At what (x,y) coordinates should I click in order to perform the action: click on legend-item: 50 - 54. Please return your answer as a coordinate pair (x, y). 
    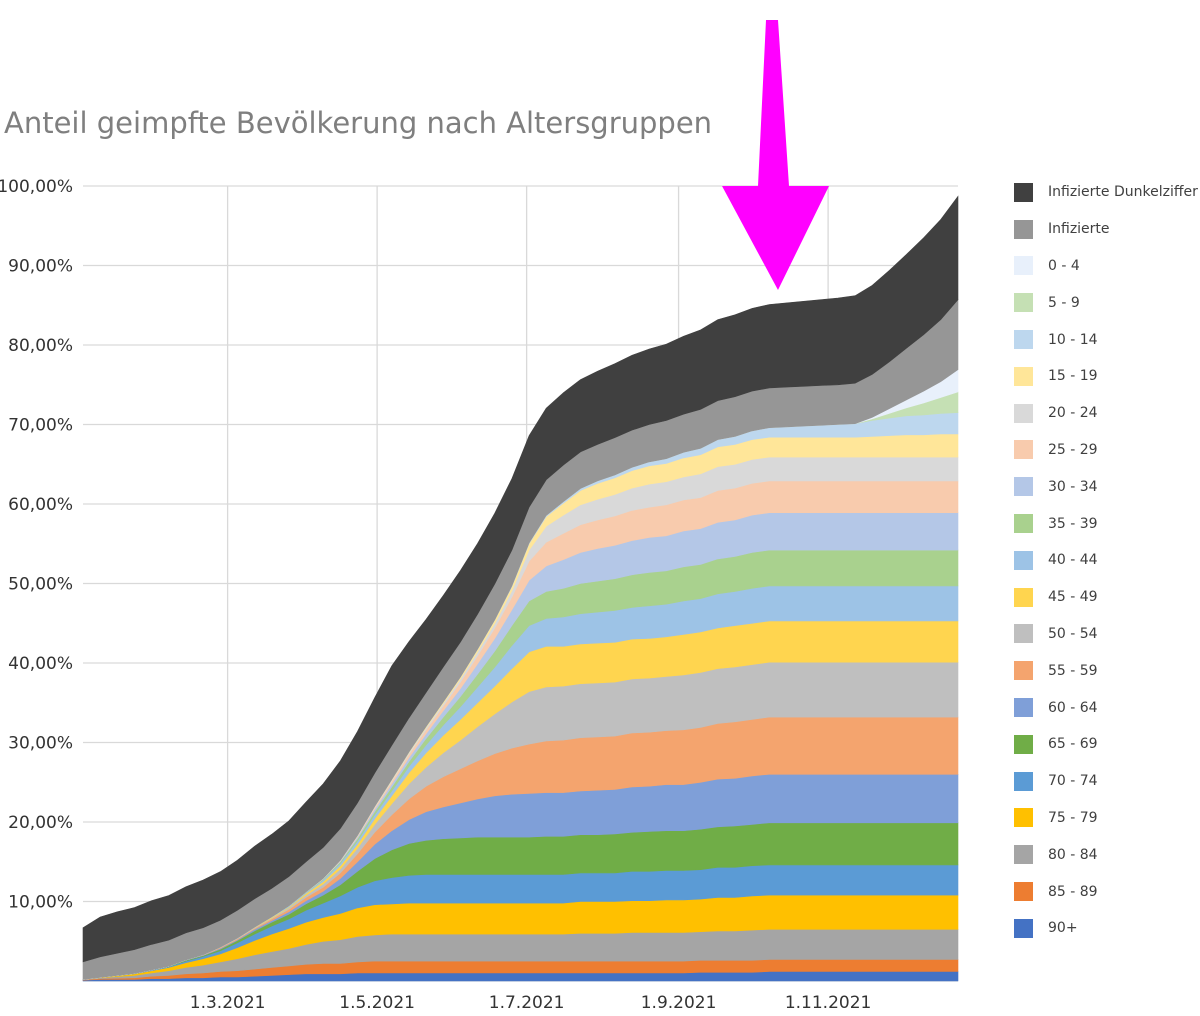
    Looking at the image, I should click on (1106, 634).